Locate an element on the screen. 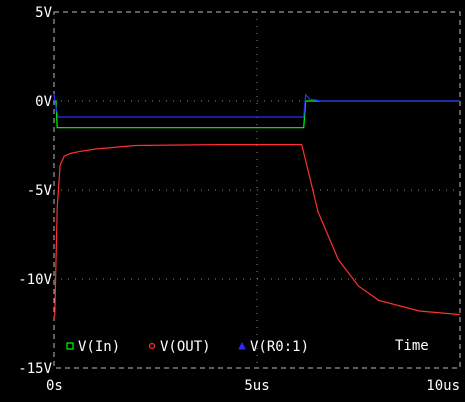 Image resolution: width=465 pixels, height=402 pixels. y-tick-label: -15V is located at coordinates (35, 369).